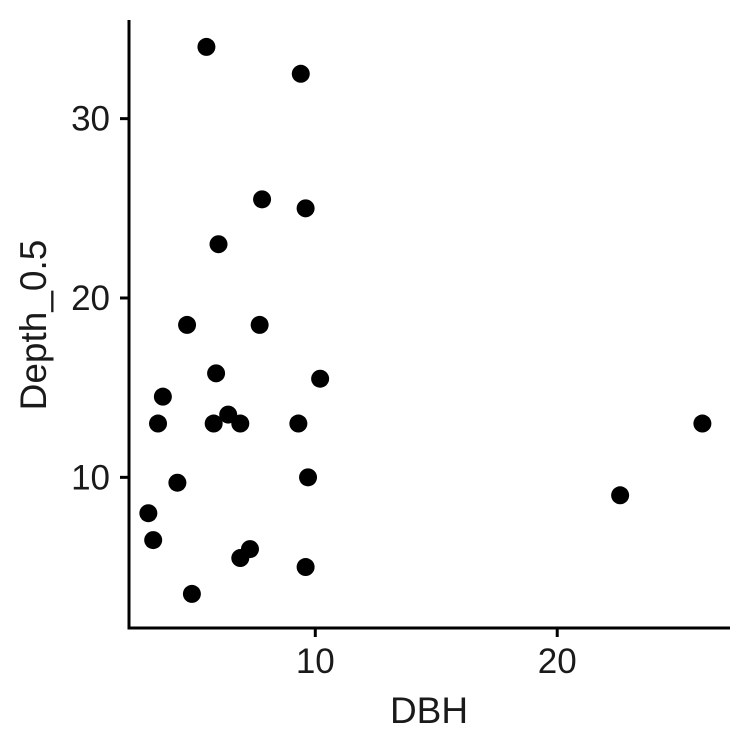  I want to click on y-axis-title: Depth_0.5, so click(33, 325).